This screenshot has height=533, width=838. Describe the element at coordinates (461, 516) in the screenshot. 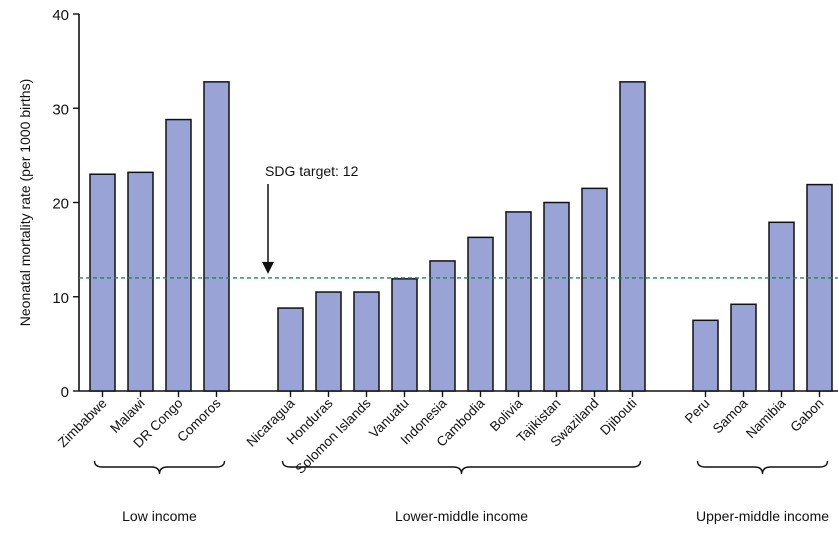

I see `group-label: Lower-middle income` at that location.